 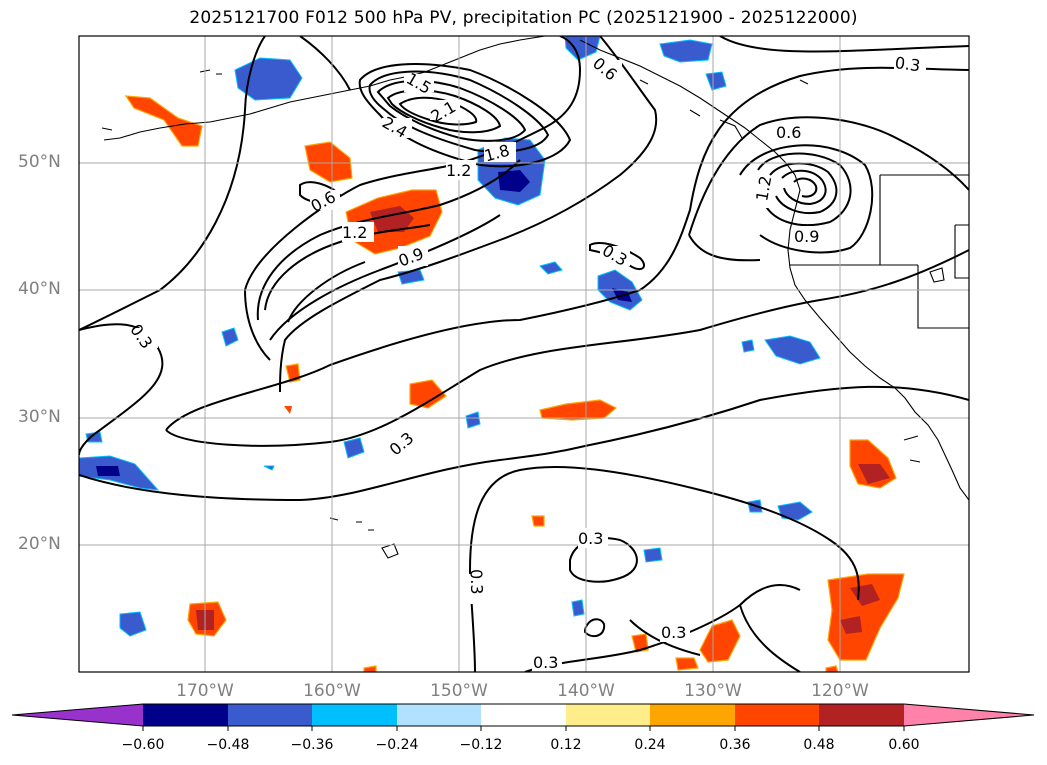 I want to click on colorbar-tick-label: 0.60, so click(x=904, y=745).